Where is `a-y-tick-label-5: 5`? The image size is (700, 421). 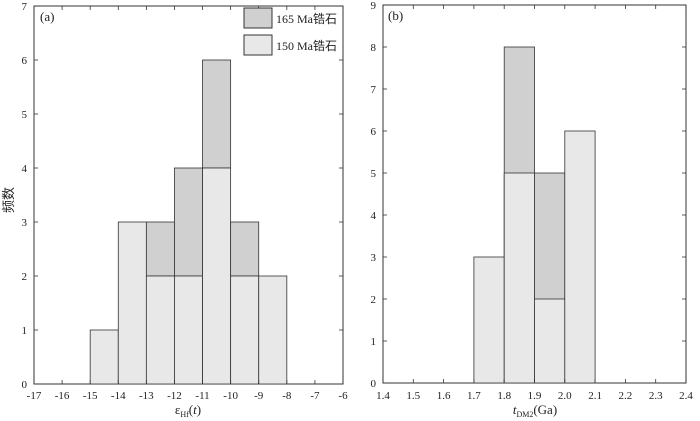
a-y-tick-label-5: 5 is located at coordinates (25, 115).